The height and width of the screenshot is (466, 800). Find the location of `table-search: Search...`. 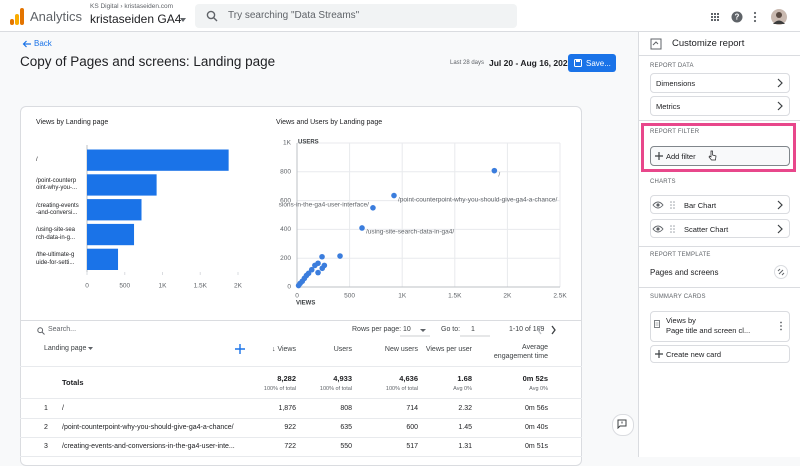

table-search: Search... is located at coordinates (62, 329).